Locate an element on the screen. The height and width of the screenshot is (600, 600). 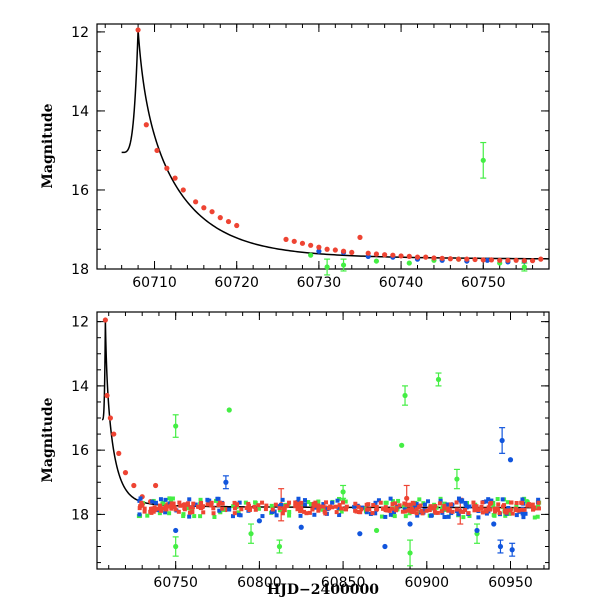
y-tick-label: 16 is located at coordinates (80, 451).